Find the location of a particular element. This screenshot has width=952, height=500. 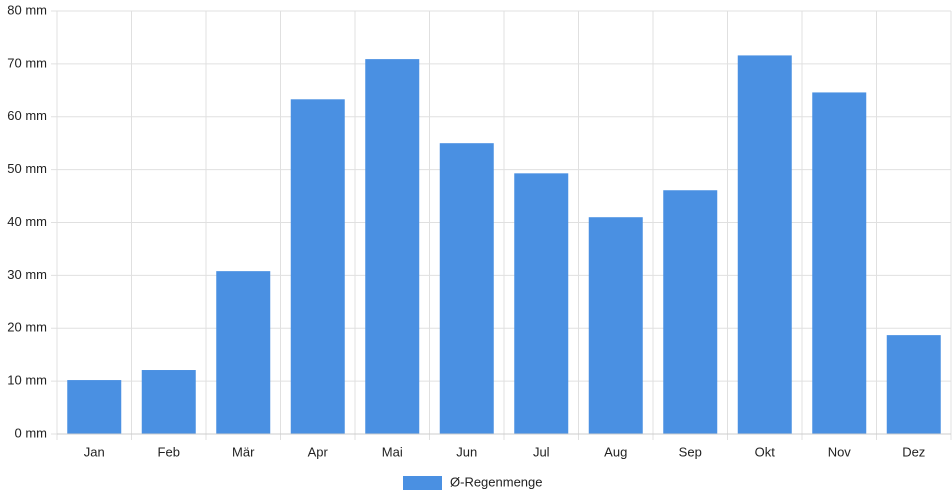

x-tick-label: Nov is located at coordinates (840, 451).